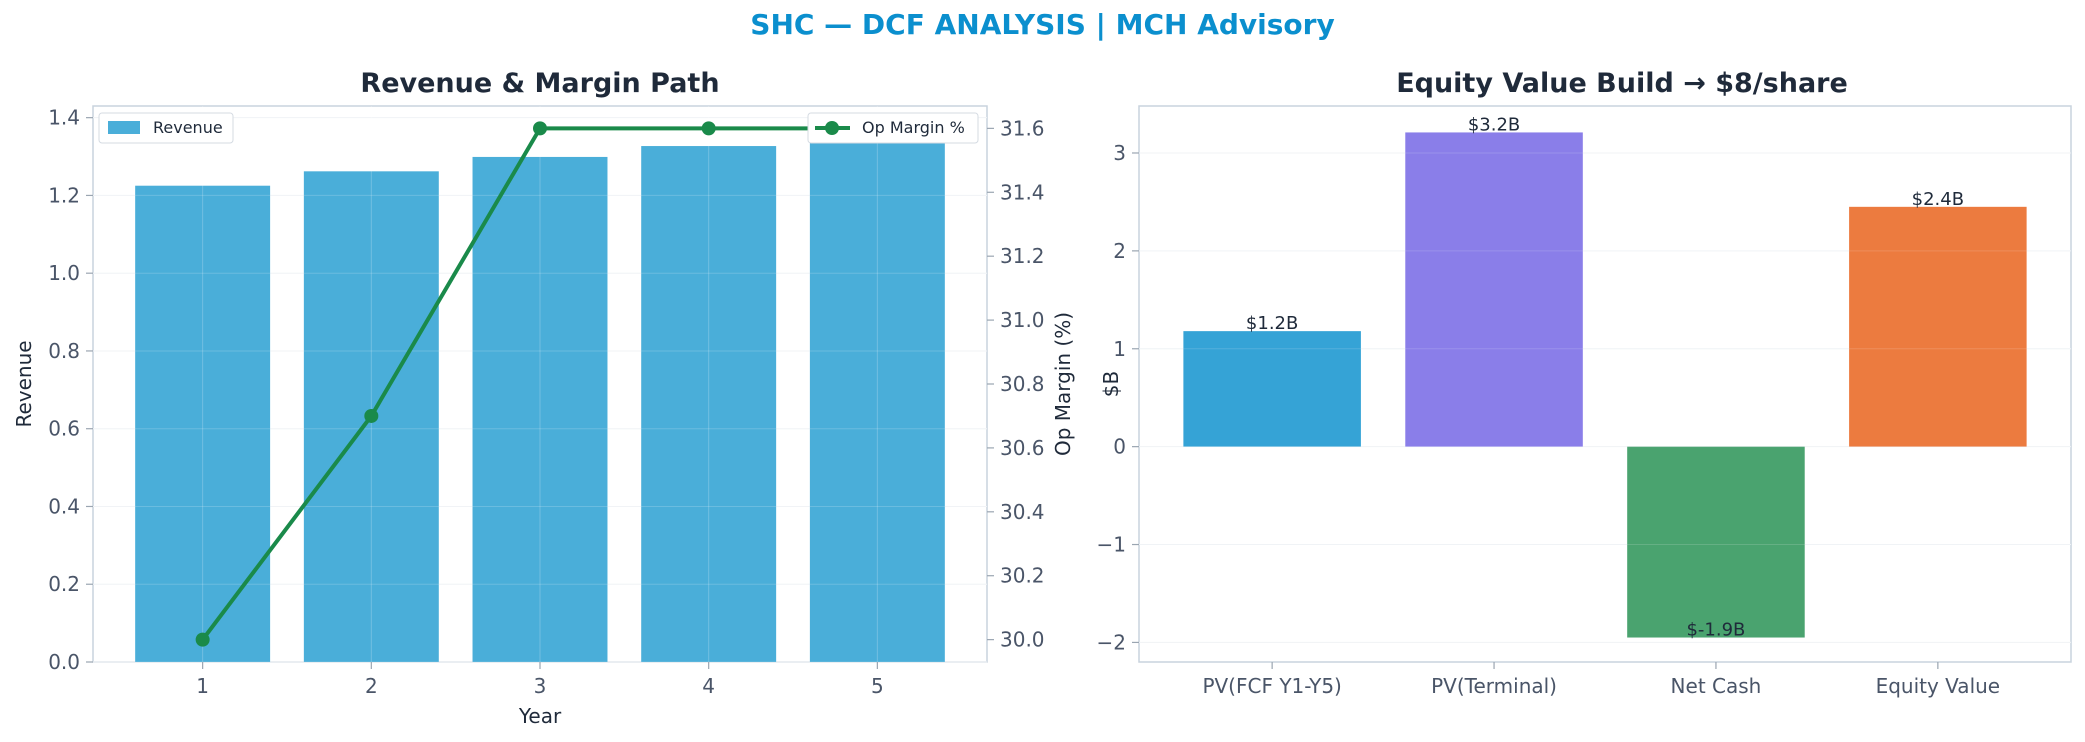 The height and width of the screenshot is (742, 2085). What do you see at coordinates (1022, 128) in the screenshot?
I see `y2-tick-label: 31.6` at bounding box center [1022, 128].